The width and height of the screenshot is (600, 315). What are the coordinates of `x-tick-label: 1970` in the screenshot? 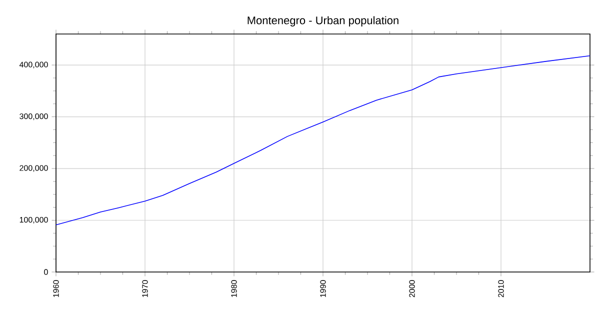 It's located at (145, 288).